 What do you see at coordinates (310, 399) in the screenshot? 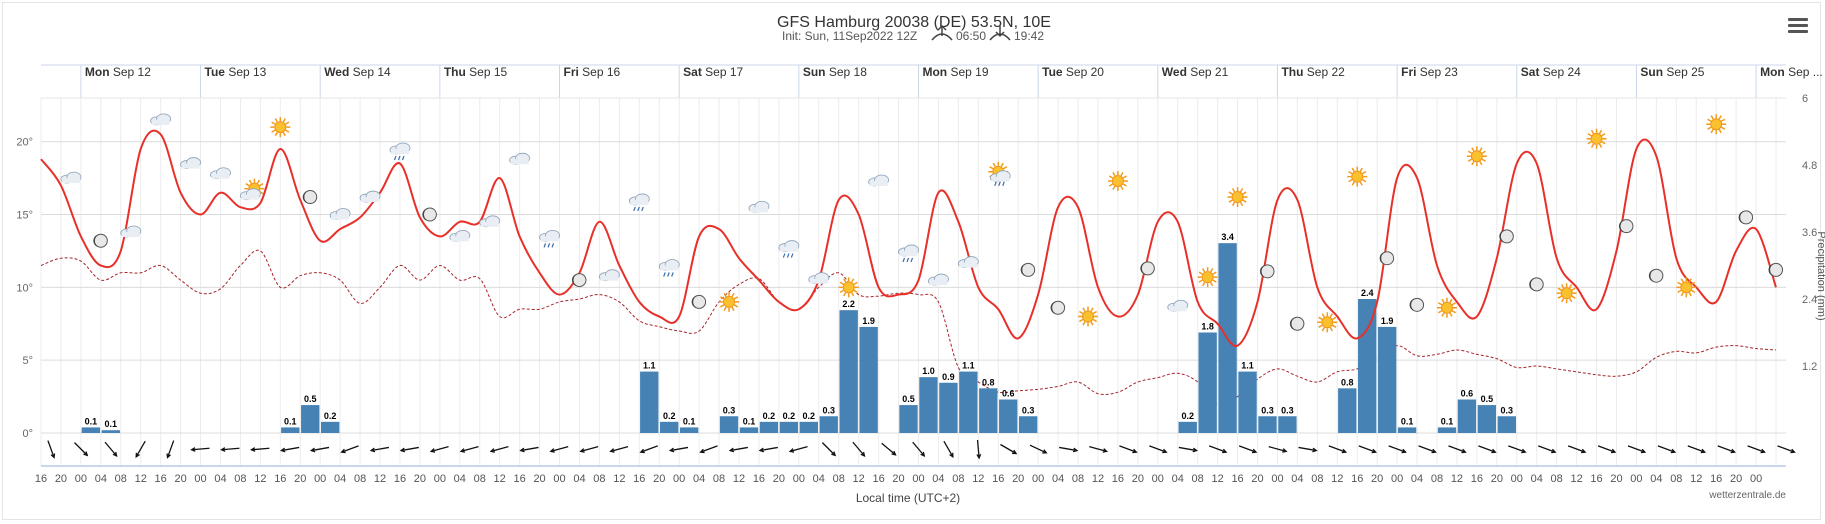
I see `precip-data-label: 0.5` at bounding box center [310, 399].